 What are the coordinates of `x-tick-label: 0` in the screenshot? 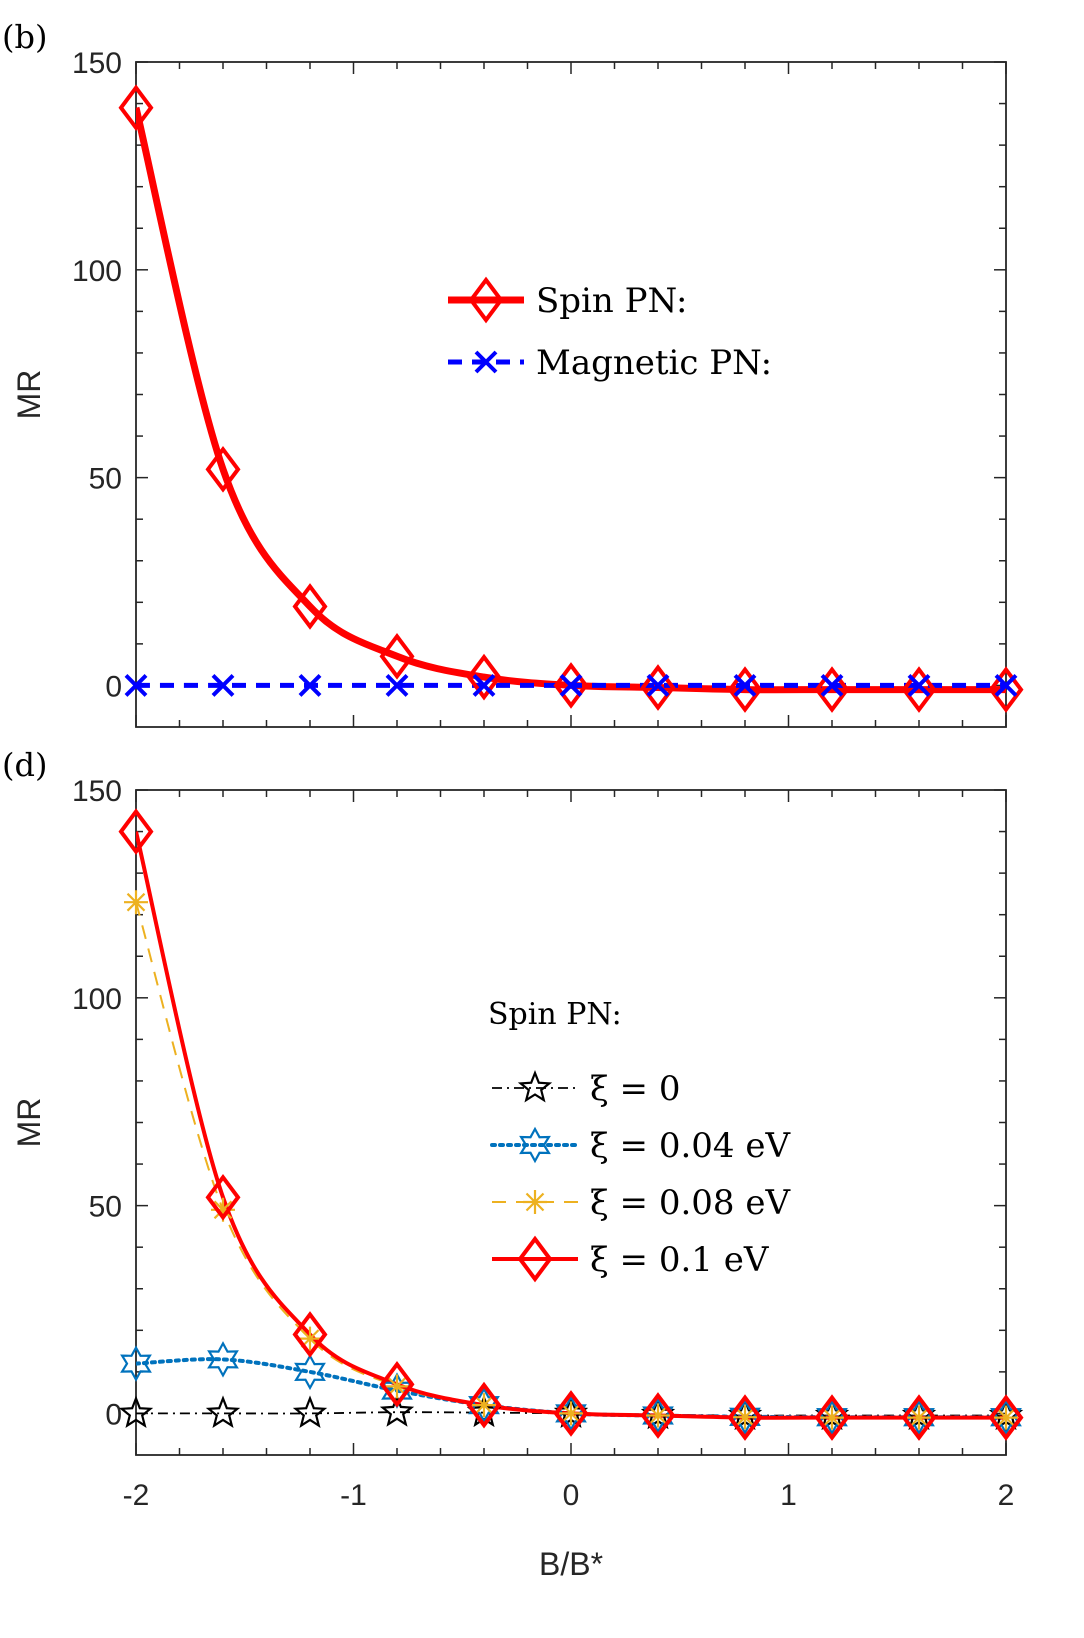 It's located at (571, 1495).